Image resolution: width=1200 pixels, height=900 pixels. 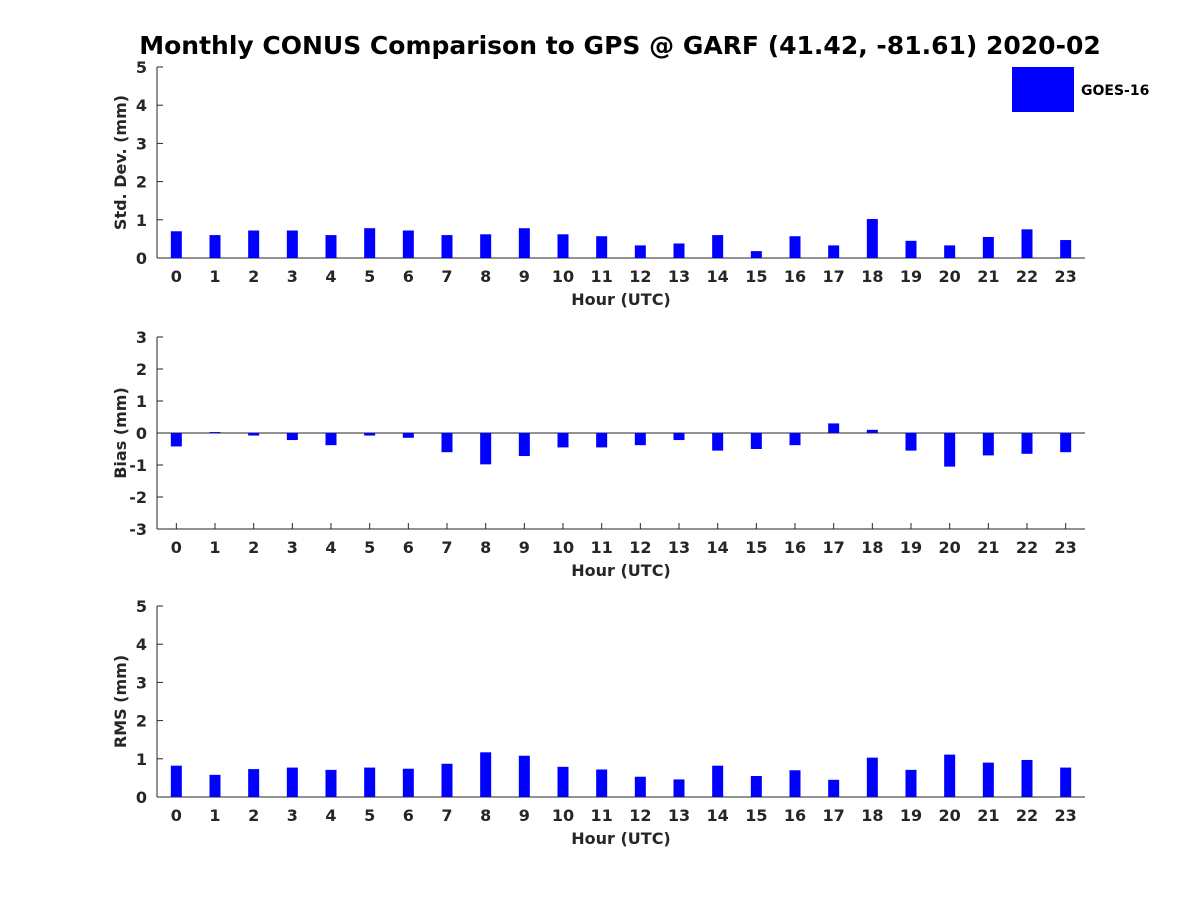 What do you see at coordinates (1043, 89) in the screenshot?
I see `legend-swatch` at bounding box center [1043, 89].